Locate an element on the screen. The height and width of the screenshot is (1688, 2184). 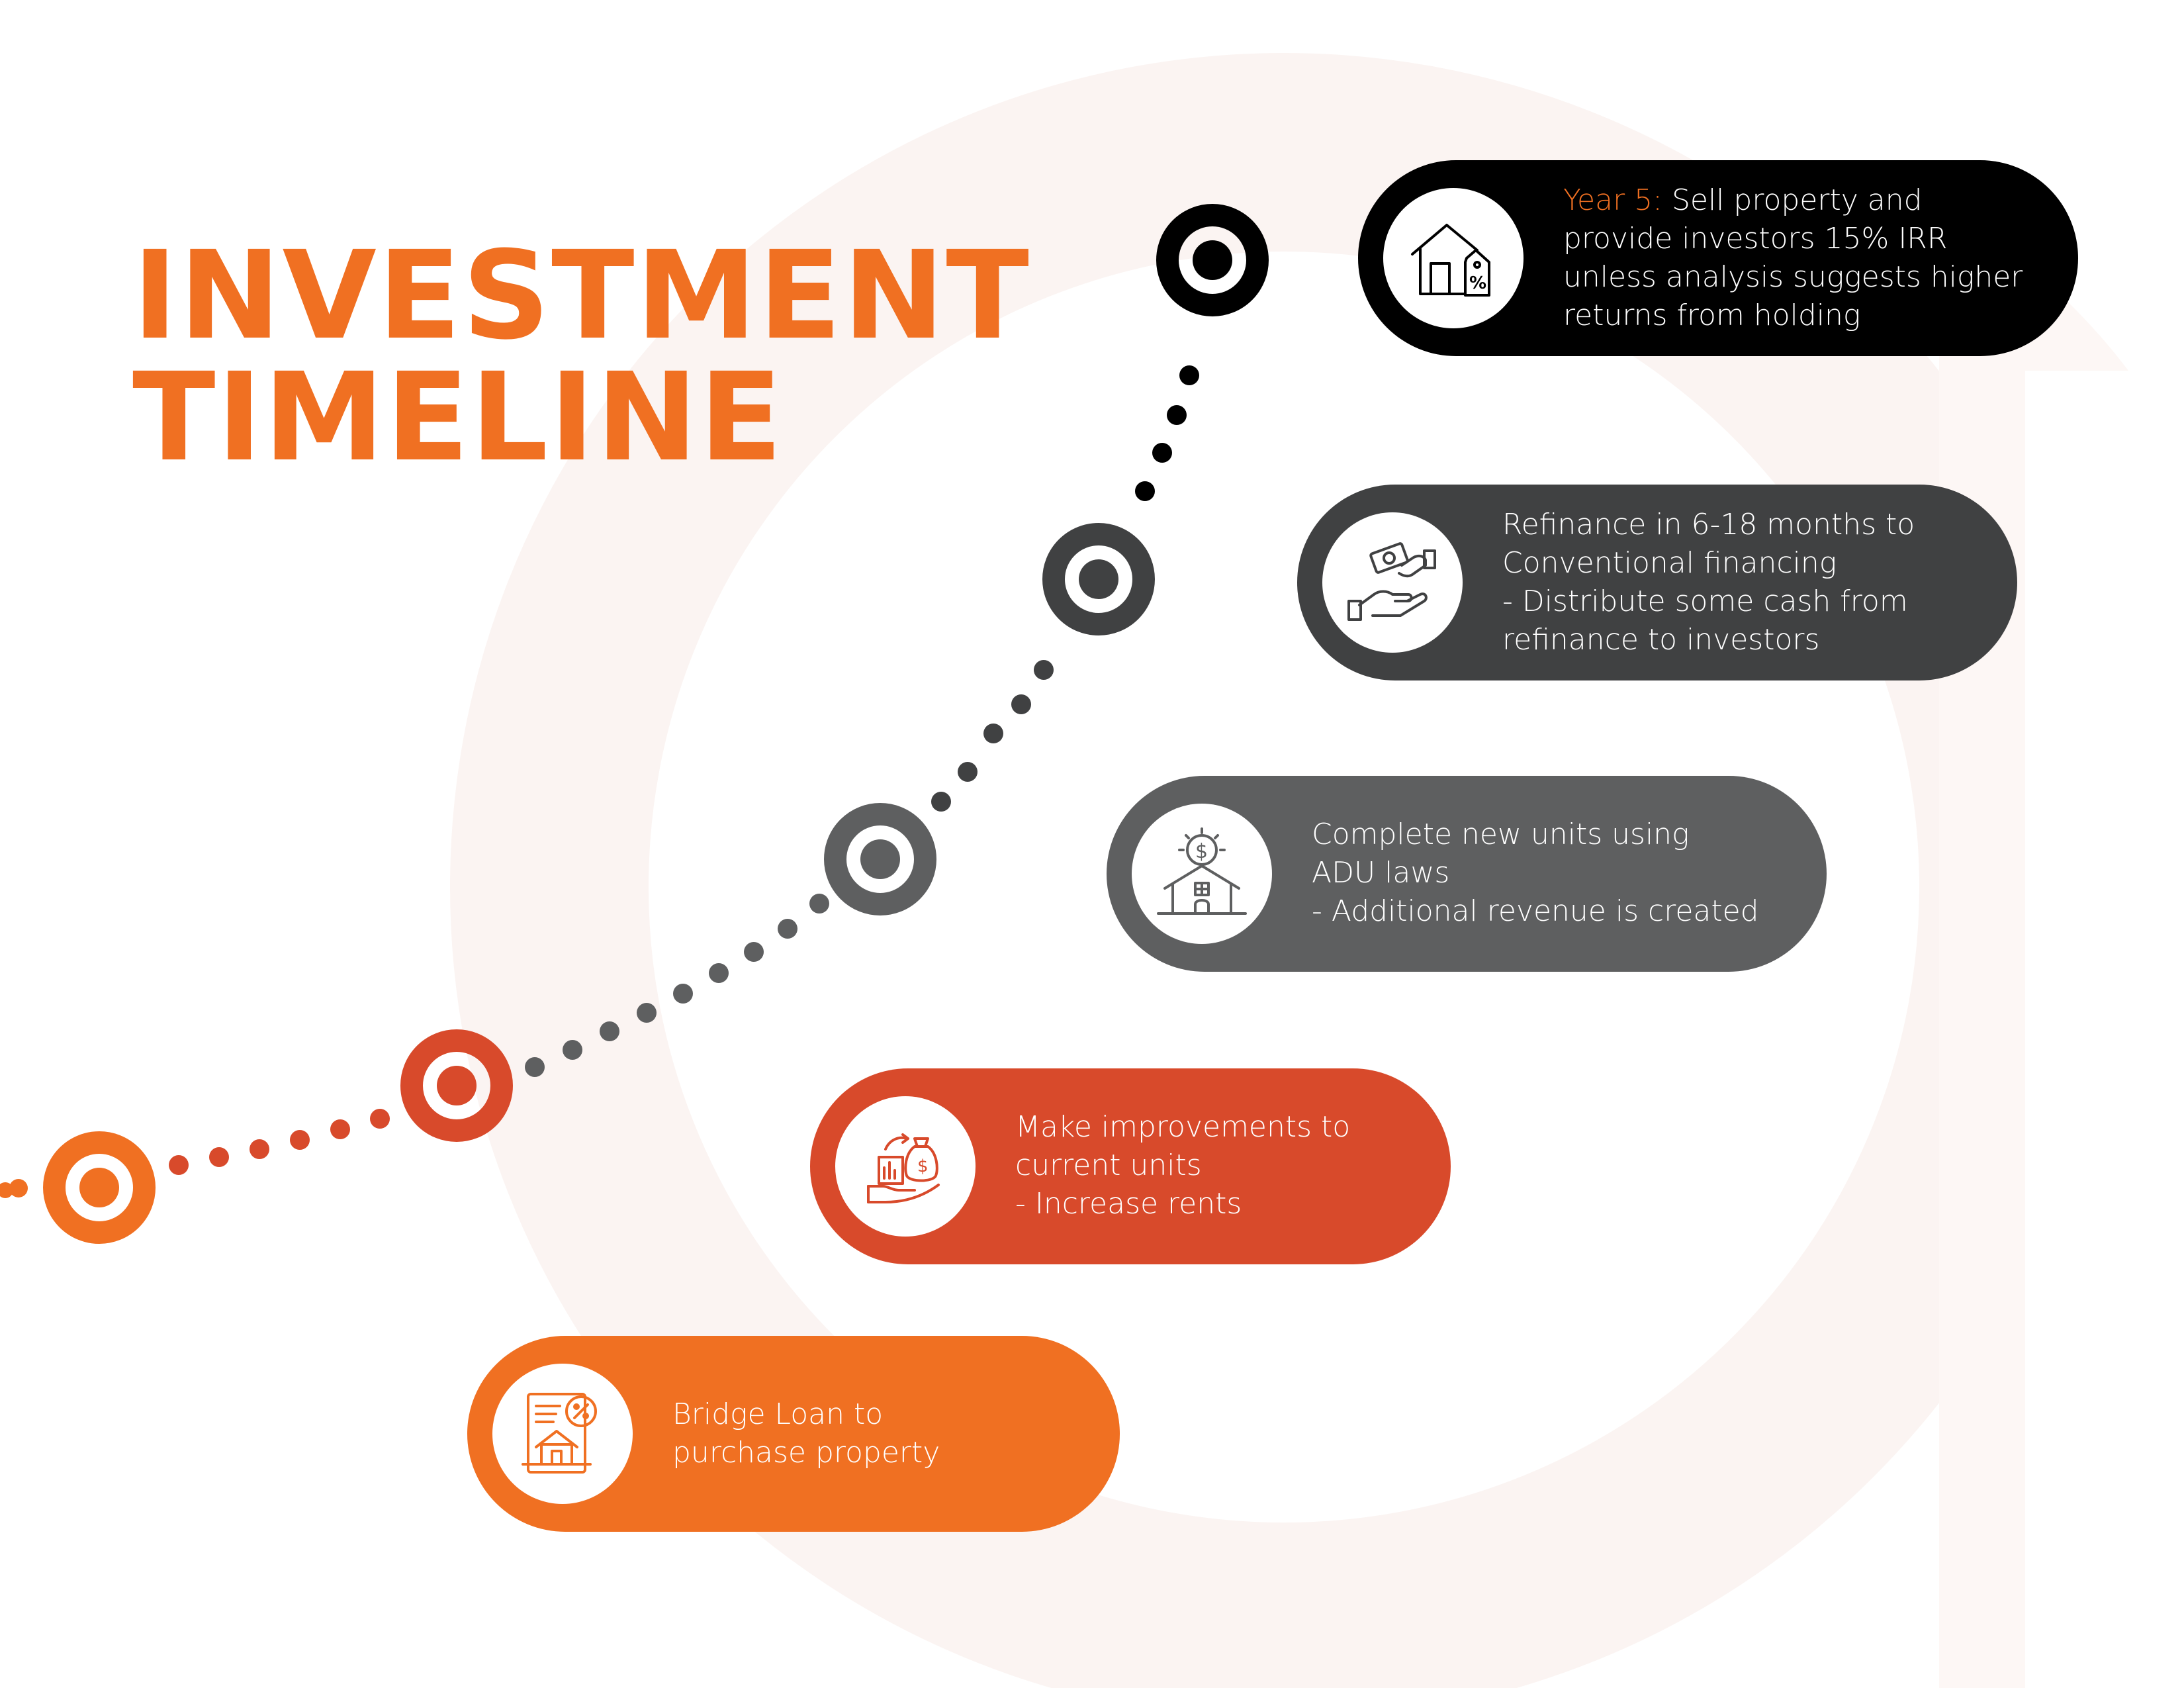
step-bridge-loan-line-2: purchase property is located at coordinates (806, 1453).